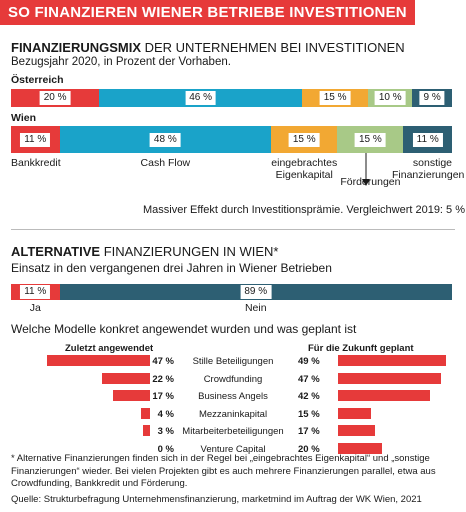  What do you see at coordinates (163, 379) in the screenshot?
I see `pct-applied: 22 %` at bounding box center [163, 379].